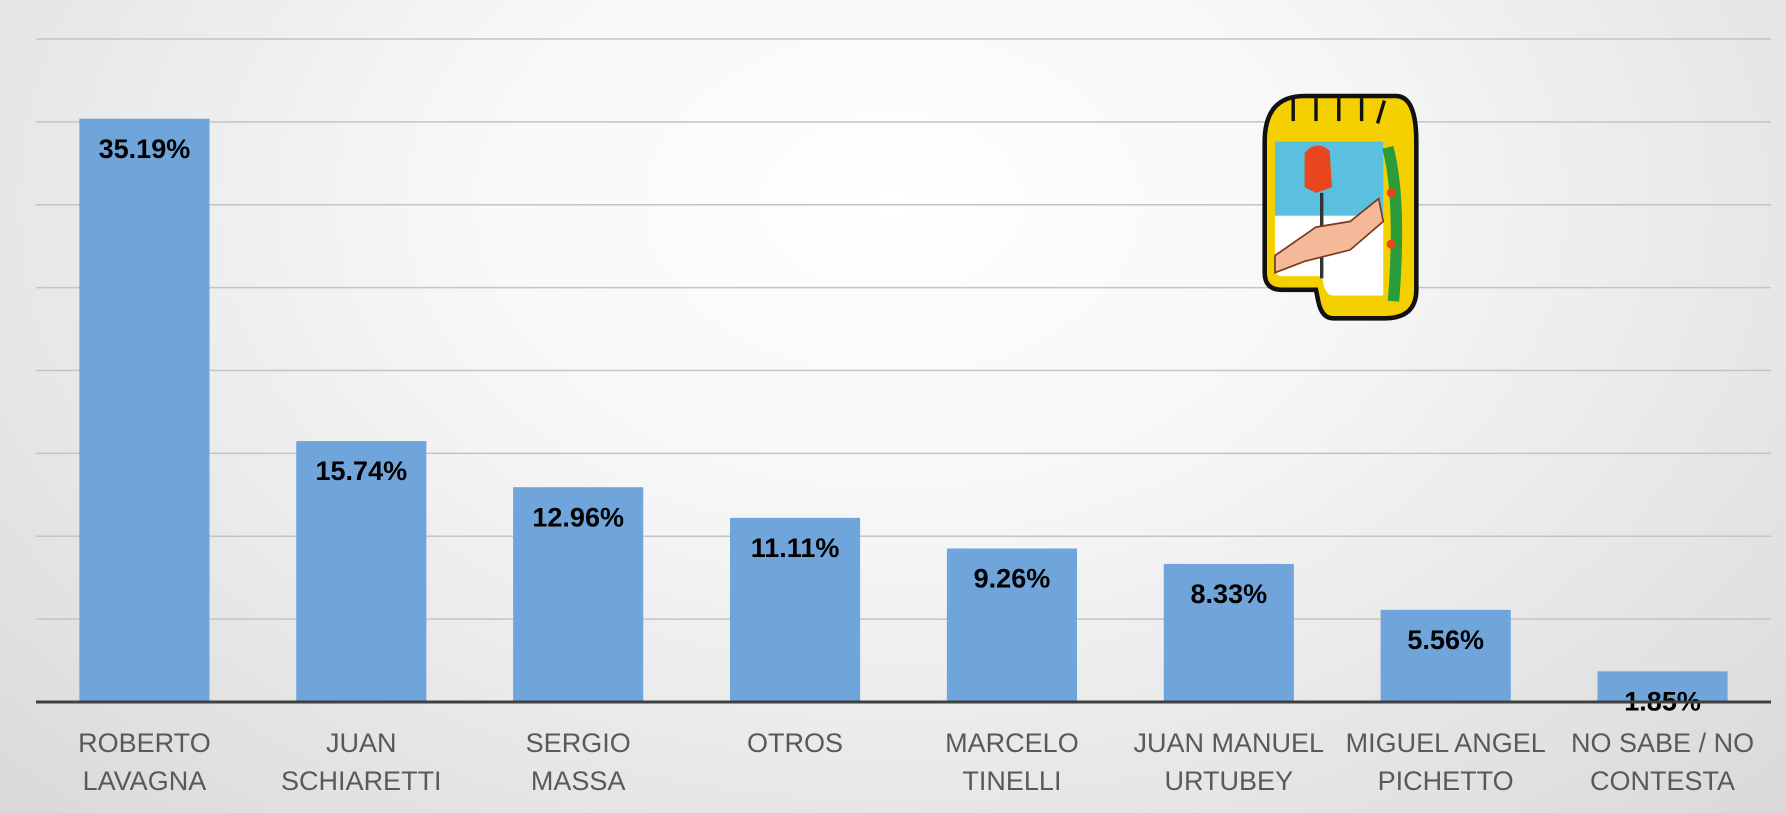 This screenshot has height=813, width=1786. I want to click on x-tick-label: SERGIO MASSA, so click(578, 762).